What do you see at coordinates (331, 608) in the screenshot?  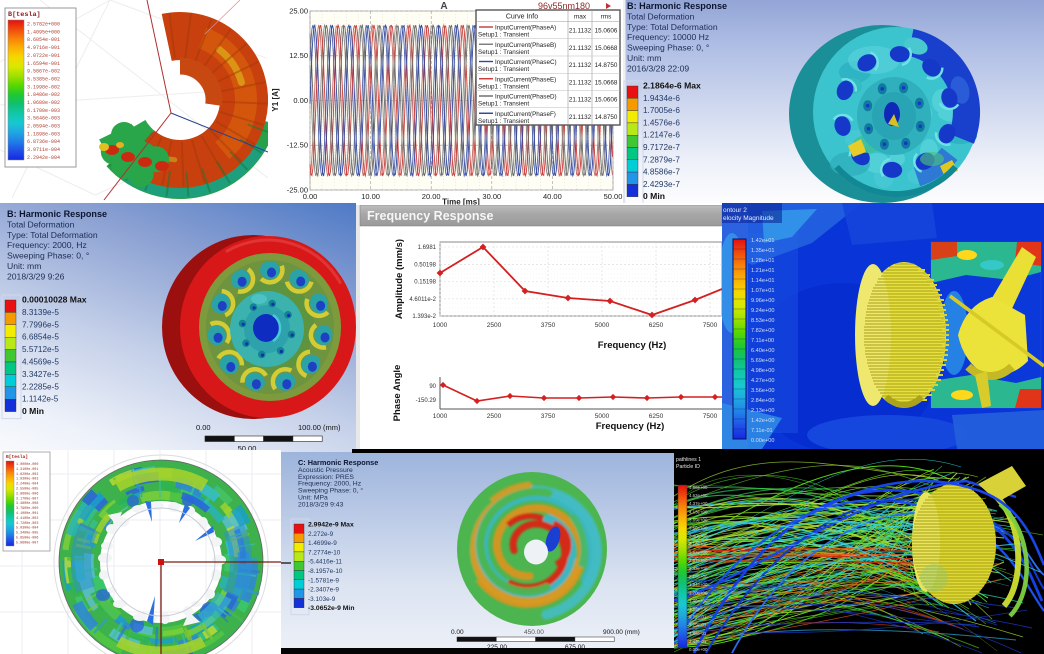 I see `svg-text: -3.0652e-9 Min` at bounding box center [331, 608].